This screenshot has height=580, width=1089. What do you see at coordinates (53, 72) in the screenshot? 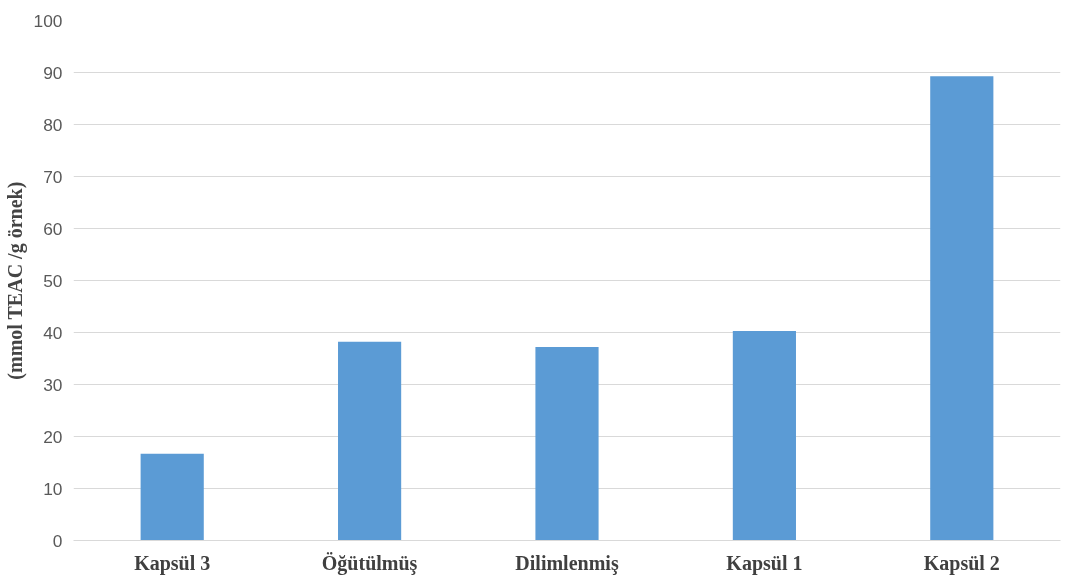
I see `y-tick-label: 90` at bounding box center [53, 72].